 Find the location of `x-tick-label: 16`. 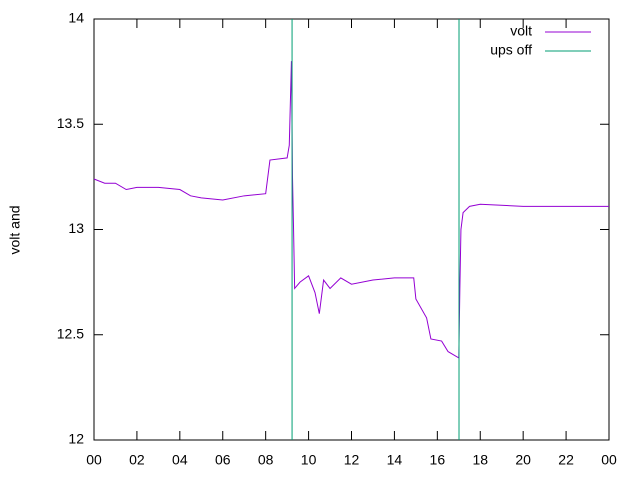

x-tick-label: 16 is located at coordinates (438, 460).